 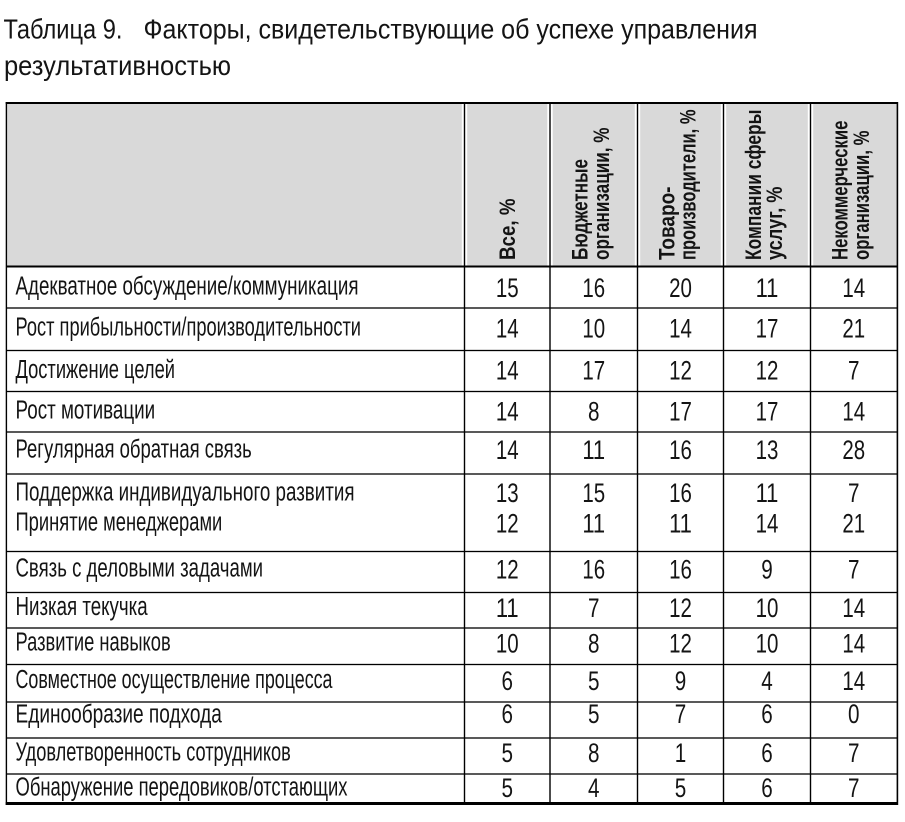 I want to click on svg-text: Бюджетные, so click(x=580, y=209).